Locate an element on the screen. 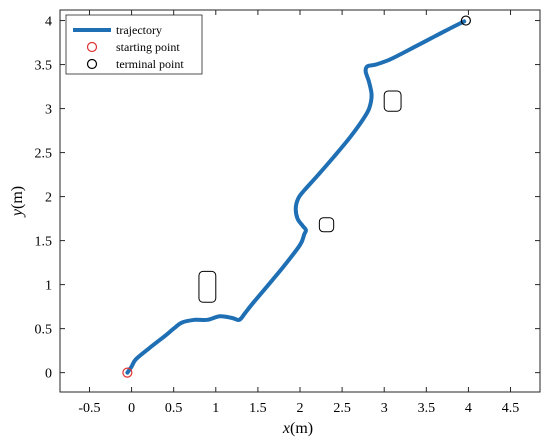 The image size is (550, 441). y-tick-label: 2 is located at coordinates (48, 198).